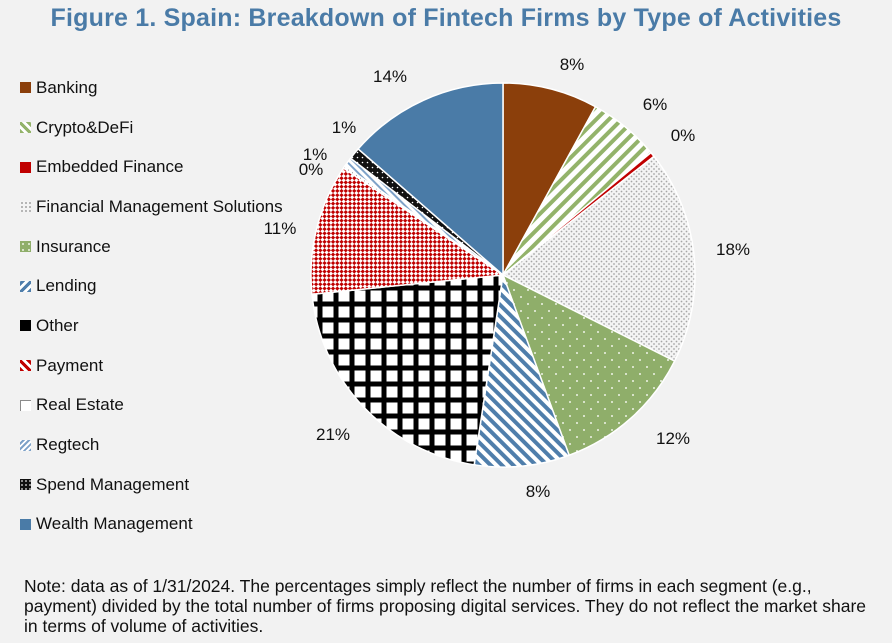  Describe the element at coordinates (66, 286) in the screenshot. I see `legend-label: Lending` at that location.